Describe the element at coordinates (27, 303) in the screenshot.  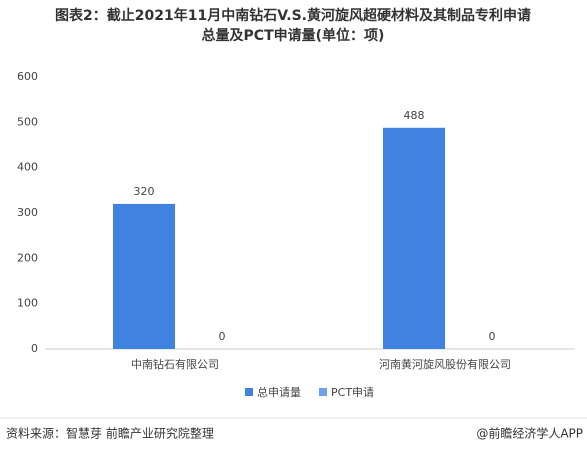
I see `y-tick-label: 100` at that location.